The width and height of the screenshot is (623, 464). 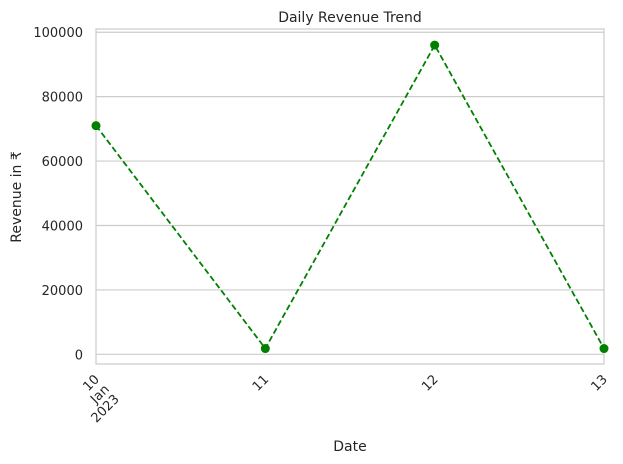 I want to click on x-tick-label: 13, so click(x=600, y=383).